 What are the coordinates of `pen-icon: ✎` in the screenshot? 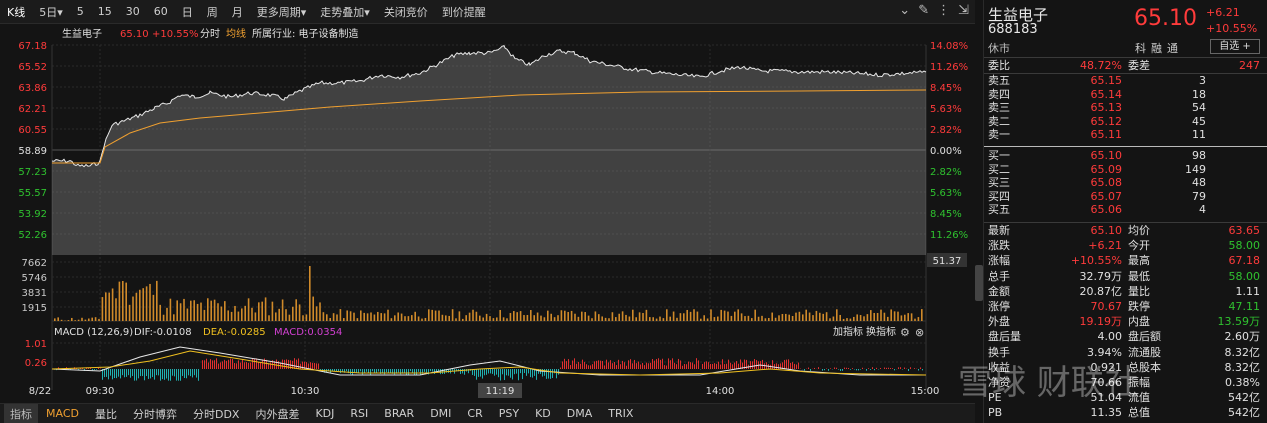 It's located at (924, 10).